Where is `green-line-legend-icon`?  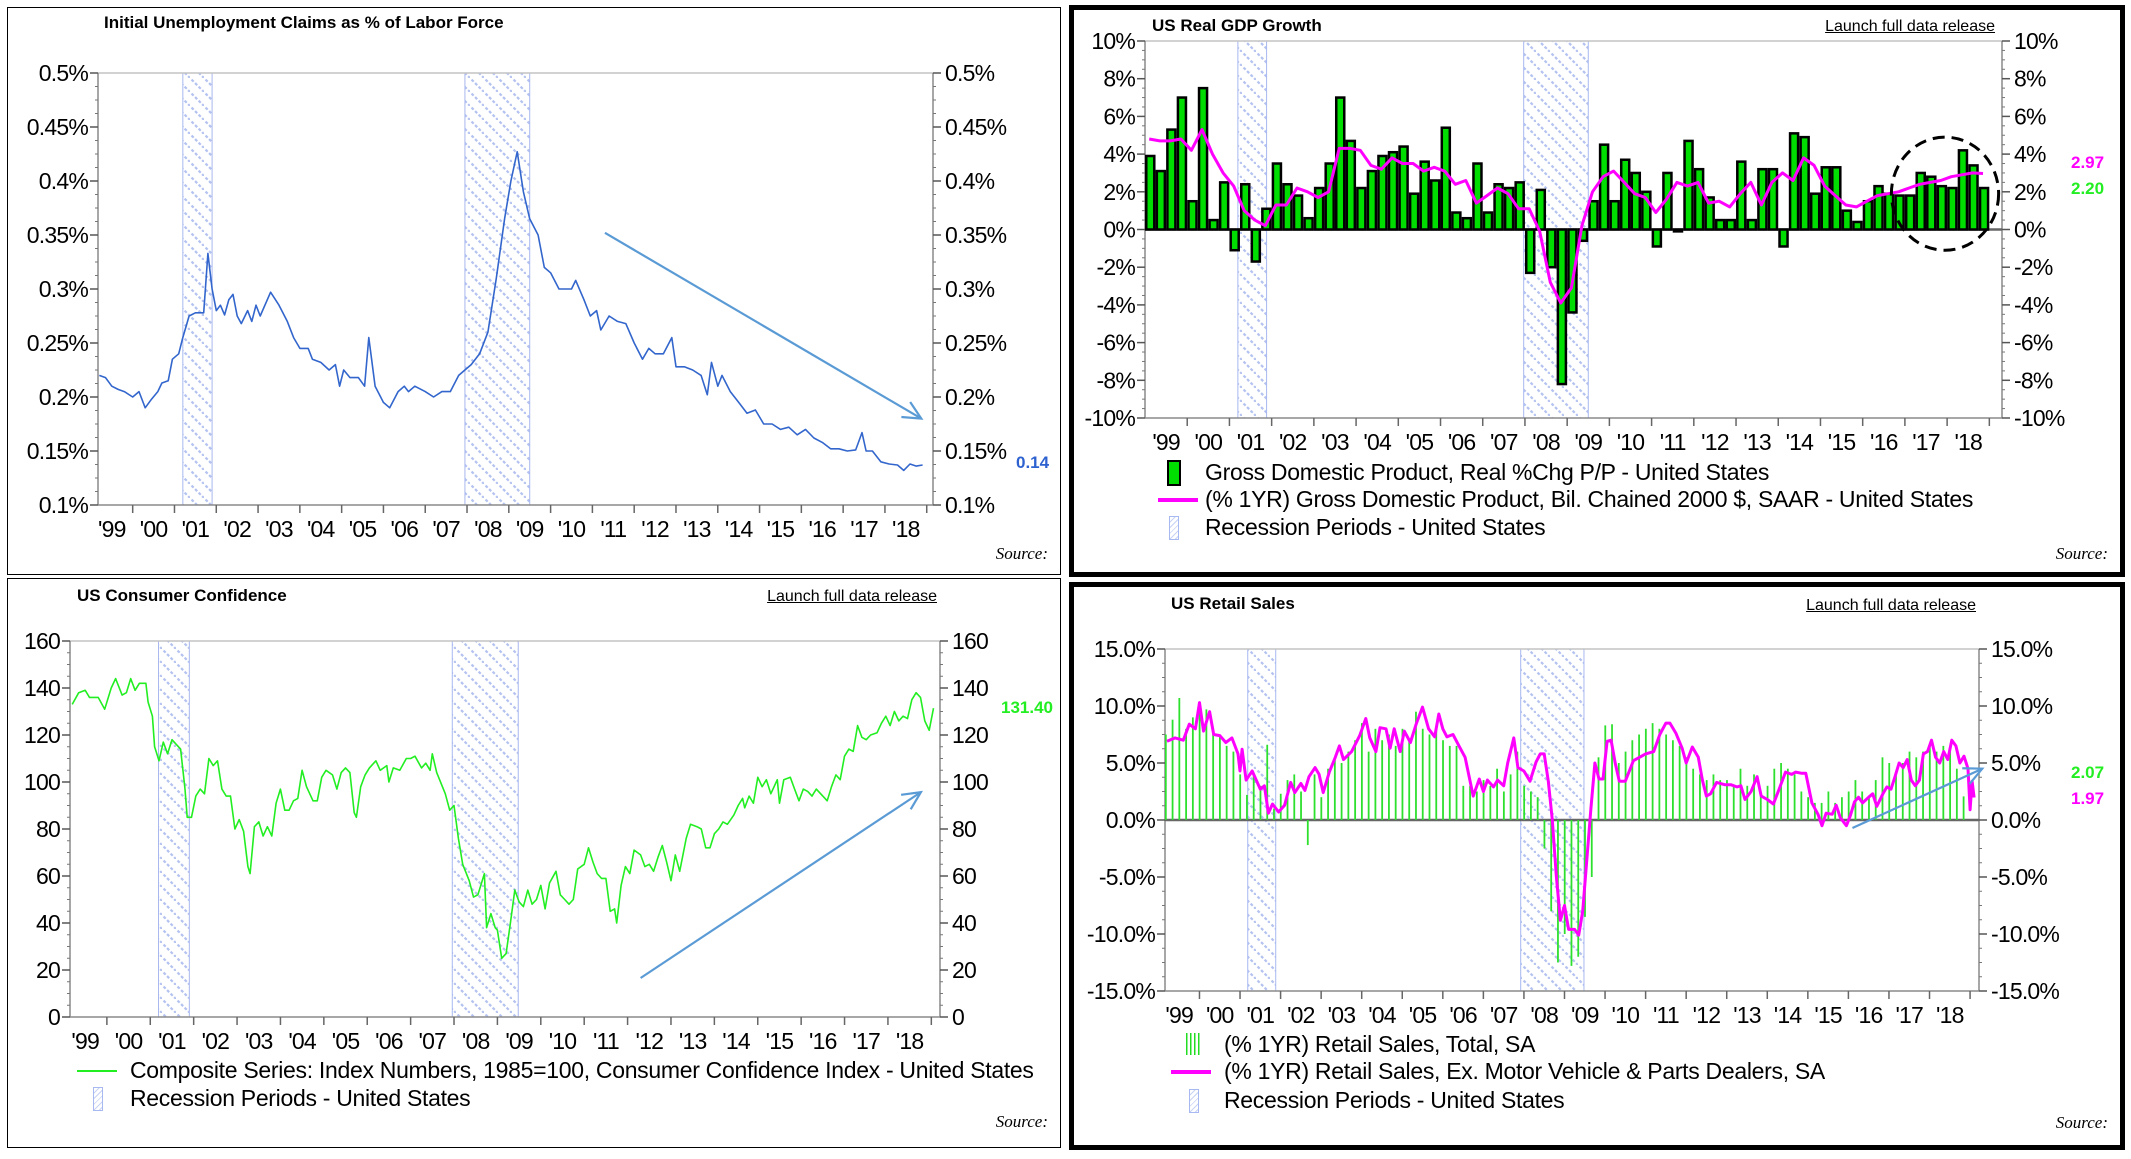 green-line-legend-icon is located at coordinates (97, 1071).